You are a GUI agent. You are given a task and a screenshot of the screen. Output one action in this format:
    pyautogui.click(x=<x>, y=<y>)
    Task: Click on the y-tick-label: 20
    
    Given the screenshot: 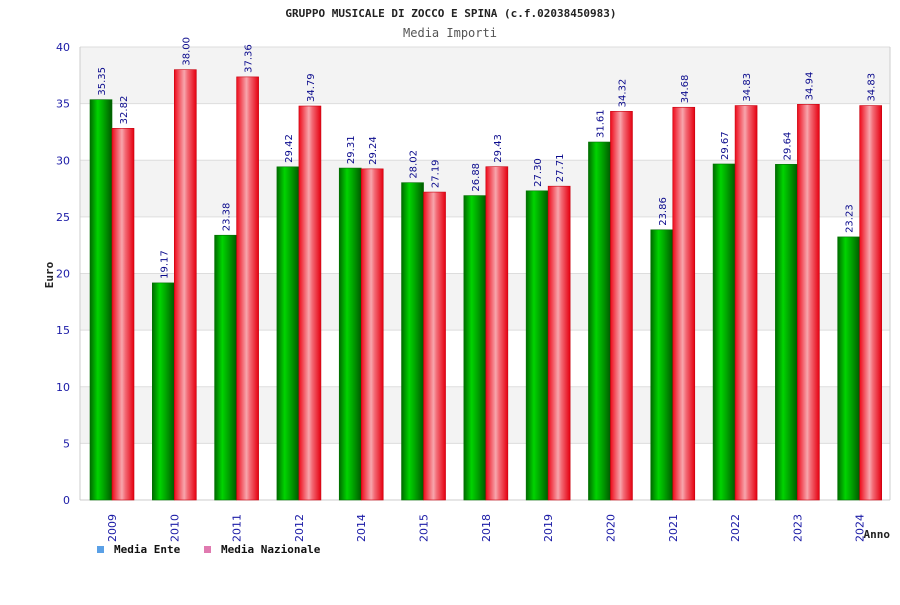 What is the action you would take?
    pyautogui.click(x=63, y=274)
    